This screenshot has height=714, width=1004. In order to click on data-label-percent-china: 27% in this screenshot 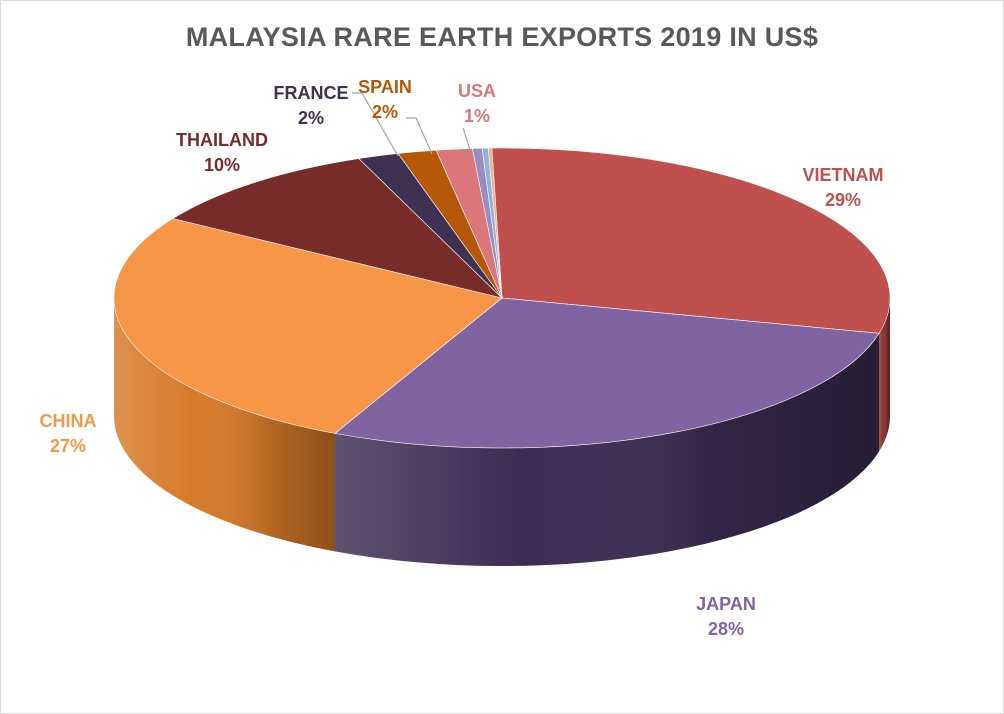, I will do `click(68, 446)`.